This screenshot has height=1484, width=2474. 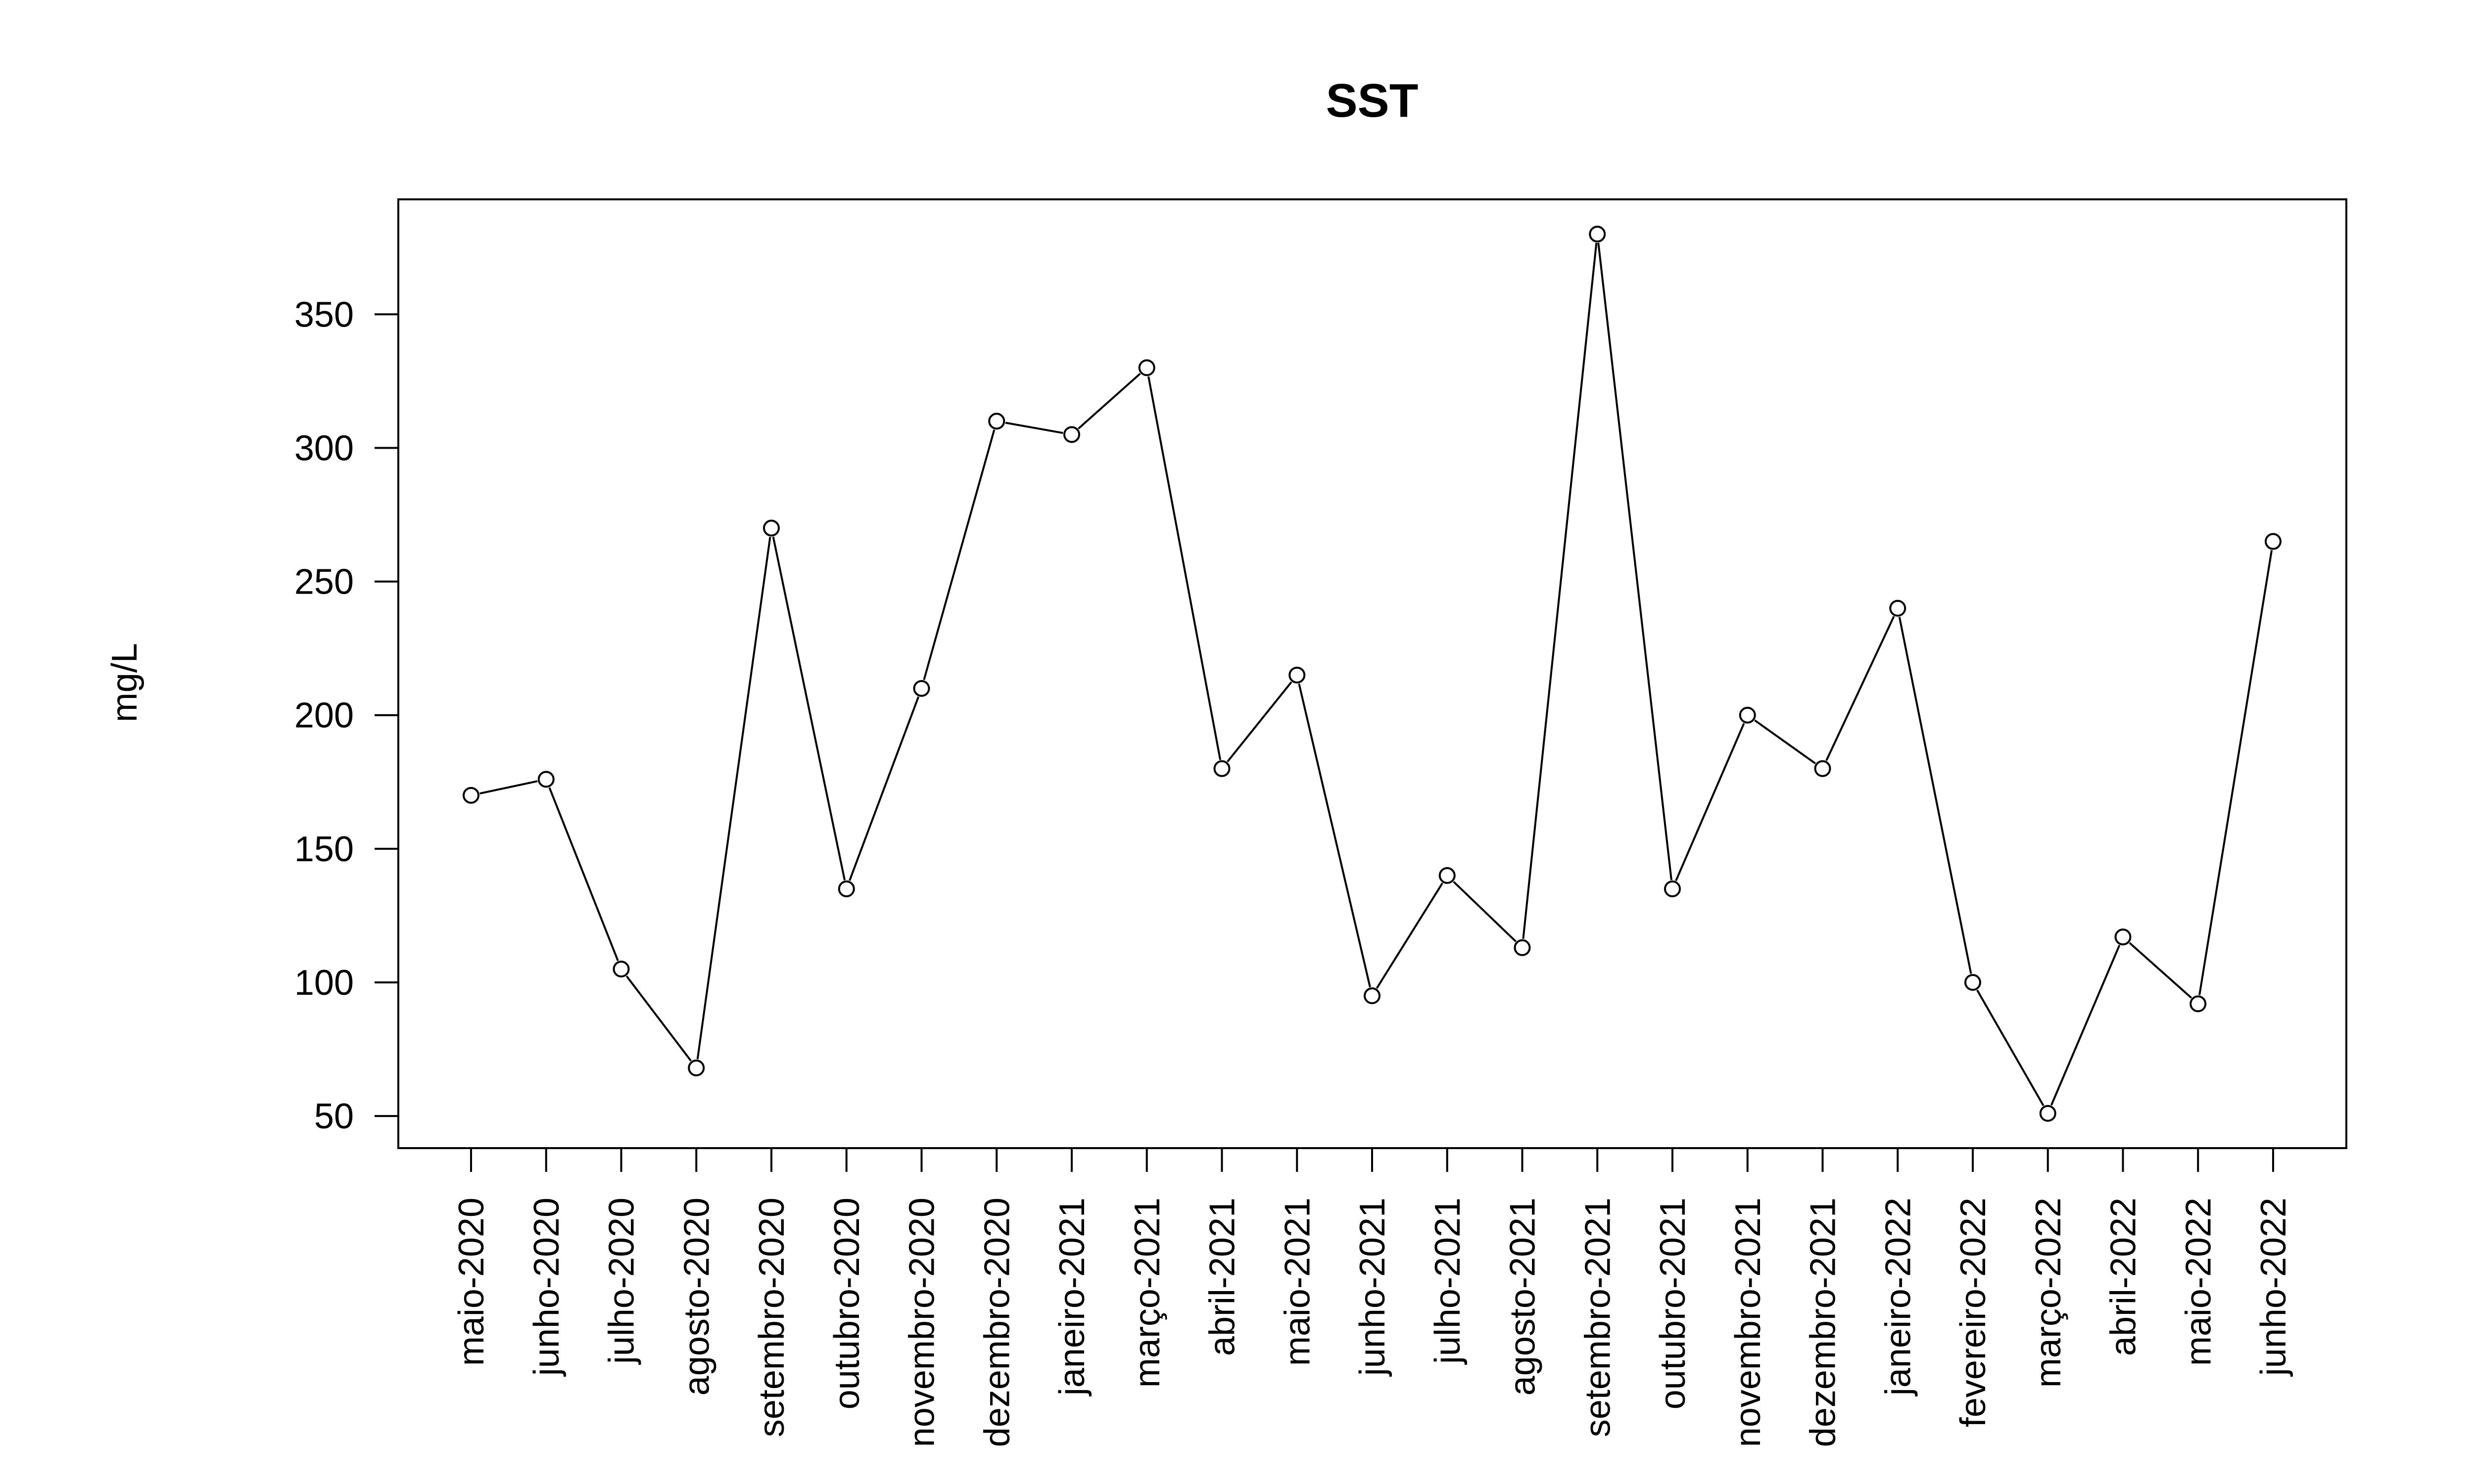 I want to click on x-tick-label: maio-2022, so click(x=2199, y=1282).